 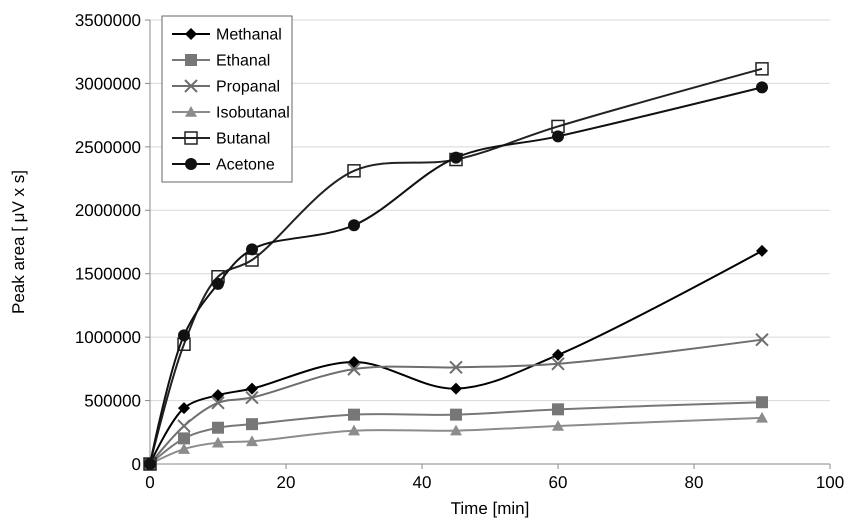 What do you see at coordinates (107, 20) in the screenshot?
I see `y-tick-label: 3500000` at bounding box center [107, 20].